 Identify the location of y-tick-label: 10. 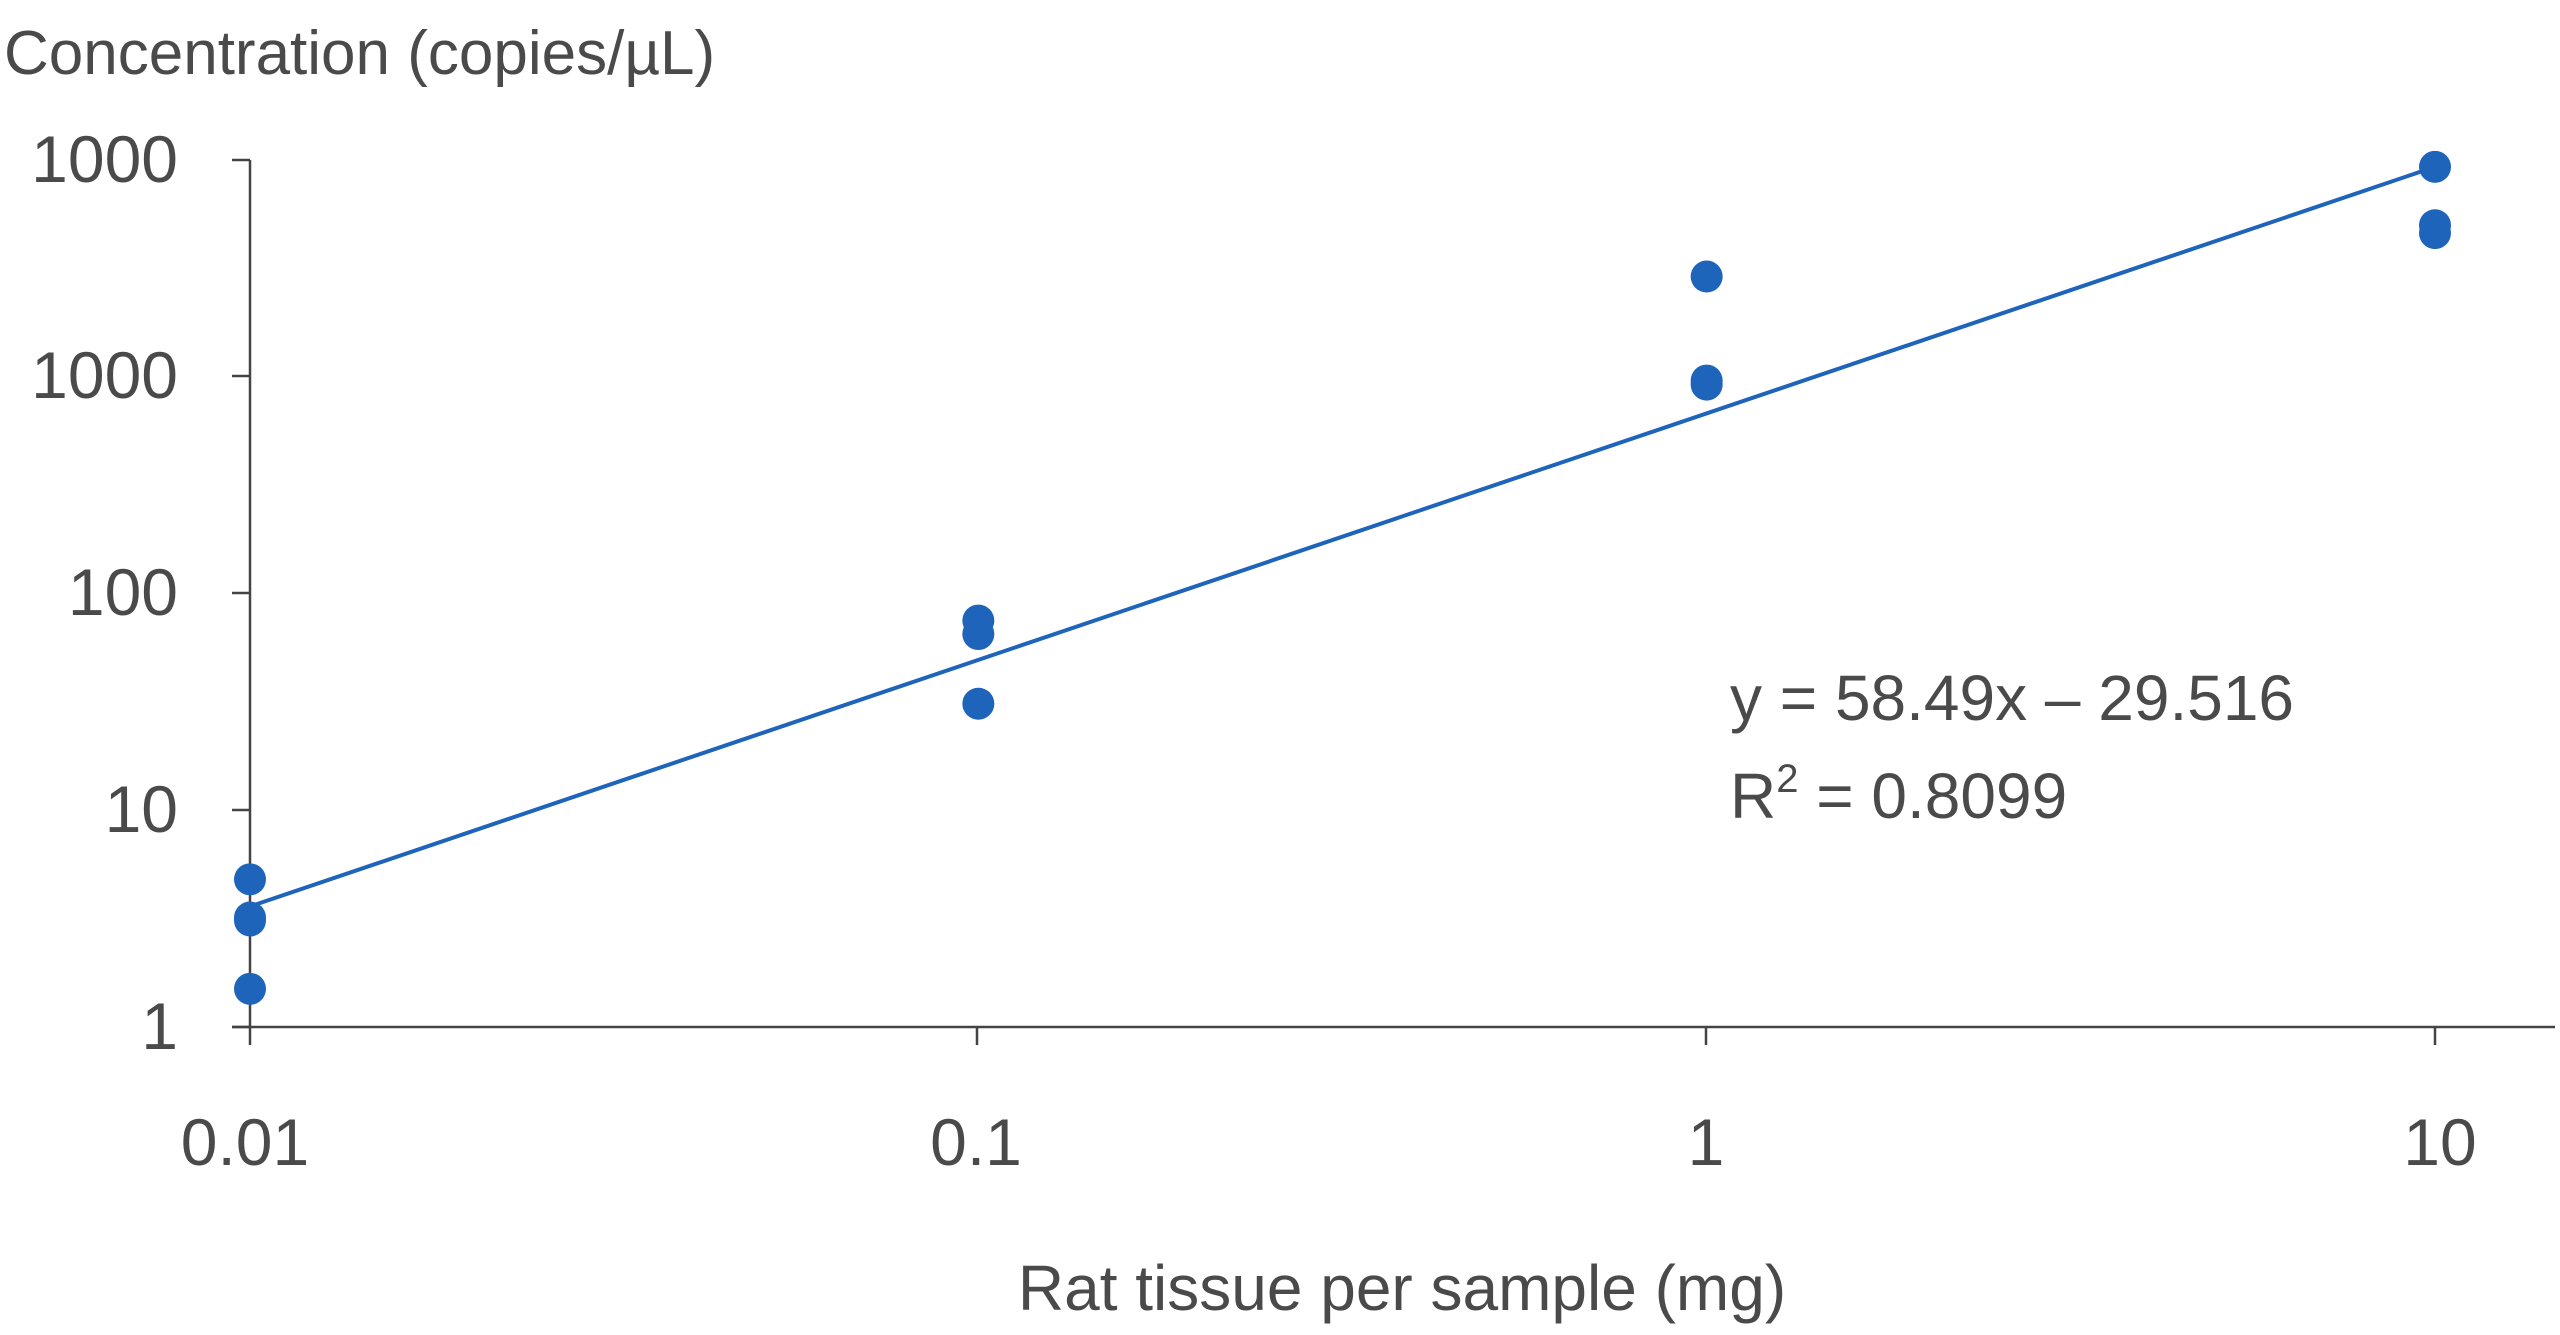
(141, 809).